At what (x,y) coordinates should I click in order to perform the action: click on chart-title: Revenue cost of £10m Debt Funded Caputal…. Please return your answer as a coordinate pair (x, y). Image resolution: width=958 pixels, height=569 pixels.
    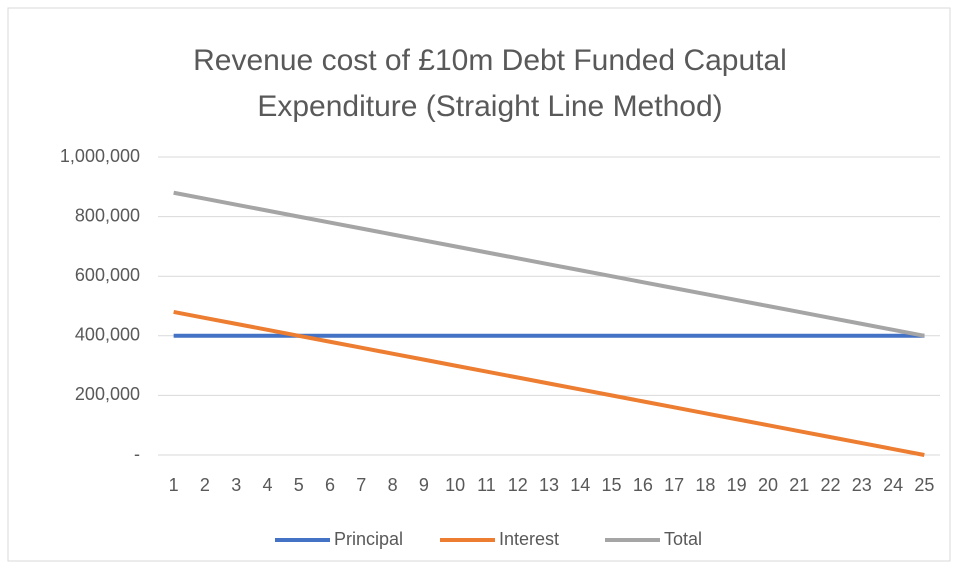
    Looking at the image, I should click on (490, 83).